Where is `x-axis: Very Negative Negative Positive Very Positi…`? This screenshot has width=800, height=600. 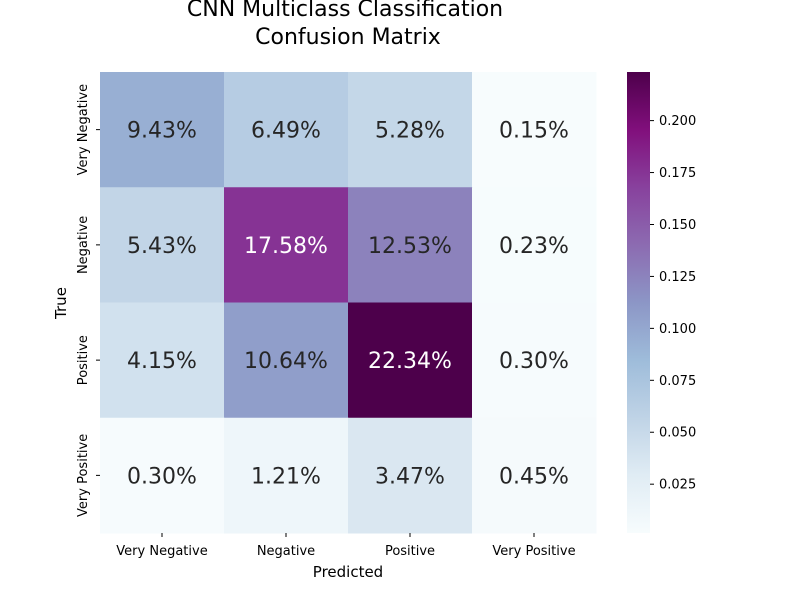
x-axis: Very Negative Negative Positive Very Positi… is located at coordinates (346, 546).